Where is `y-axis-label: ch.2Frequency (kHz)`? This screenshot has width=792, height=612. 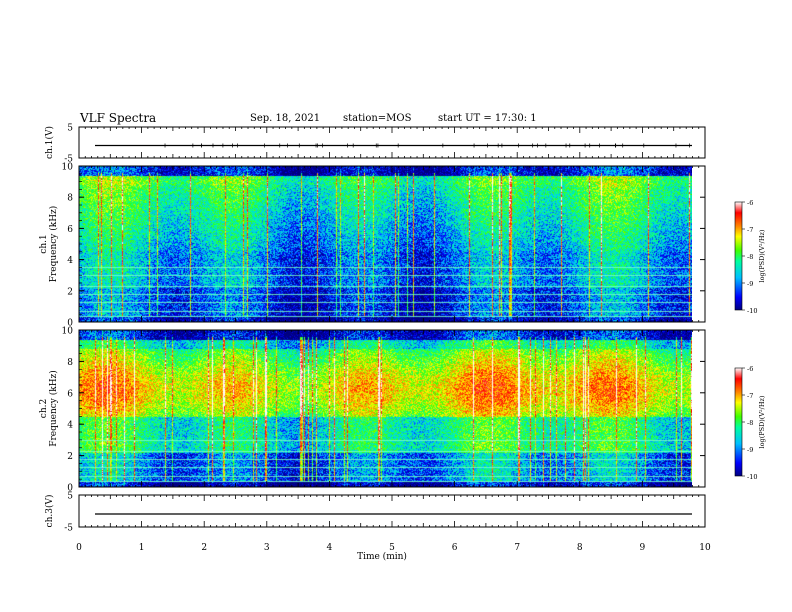 y-axis-label: ch.2Frequency (kHz) is located at coordinates (49, 408).